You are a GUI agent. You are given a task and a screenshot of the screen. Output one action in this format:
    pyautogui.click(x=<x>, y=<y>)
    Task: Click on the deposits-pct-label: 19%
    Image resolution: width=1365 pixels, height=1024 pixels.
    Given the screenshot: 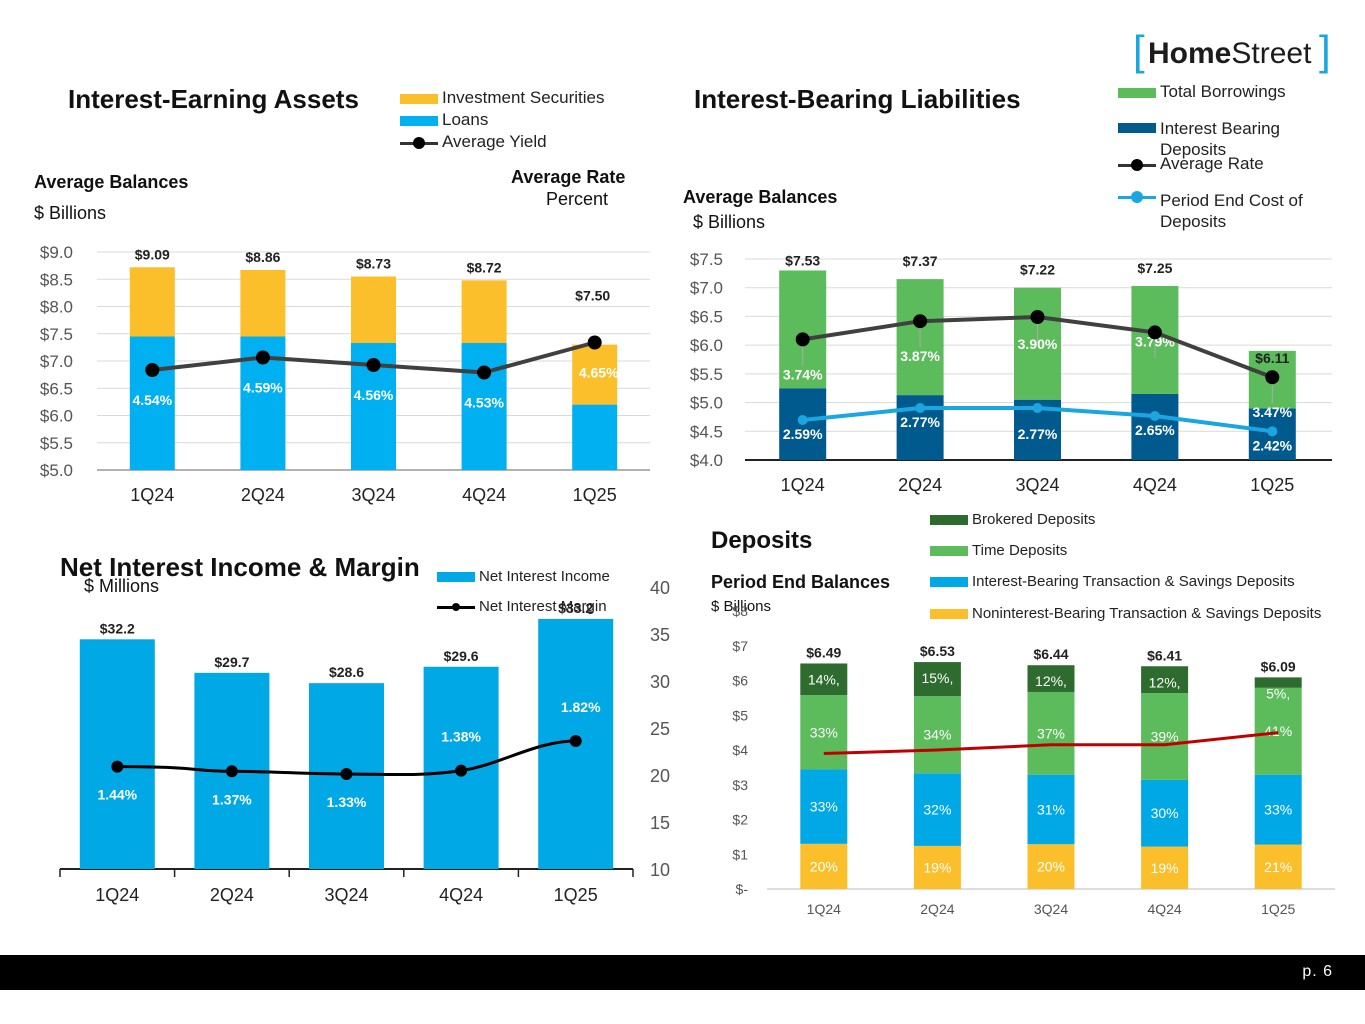 What is the action you would take?
    pyautogui.click(x=937, y=867)
    